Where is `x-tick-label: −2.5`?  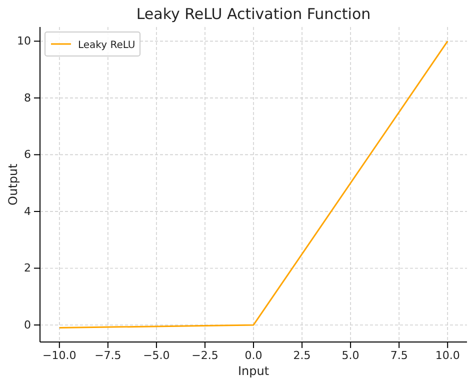 x-tick-label: −2.5 is located at coordinates (205, 355).